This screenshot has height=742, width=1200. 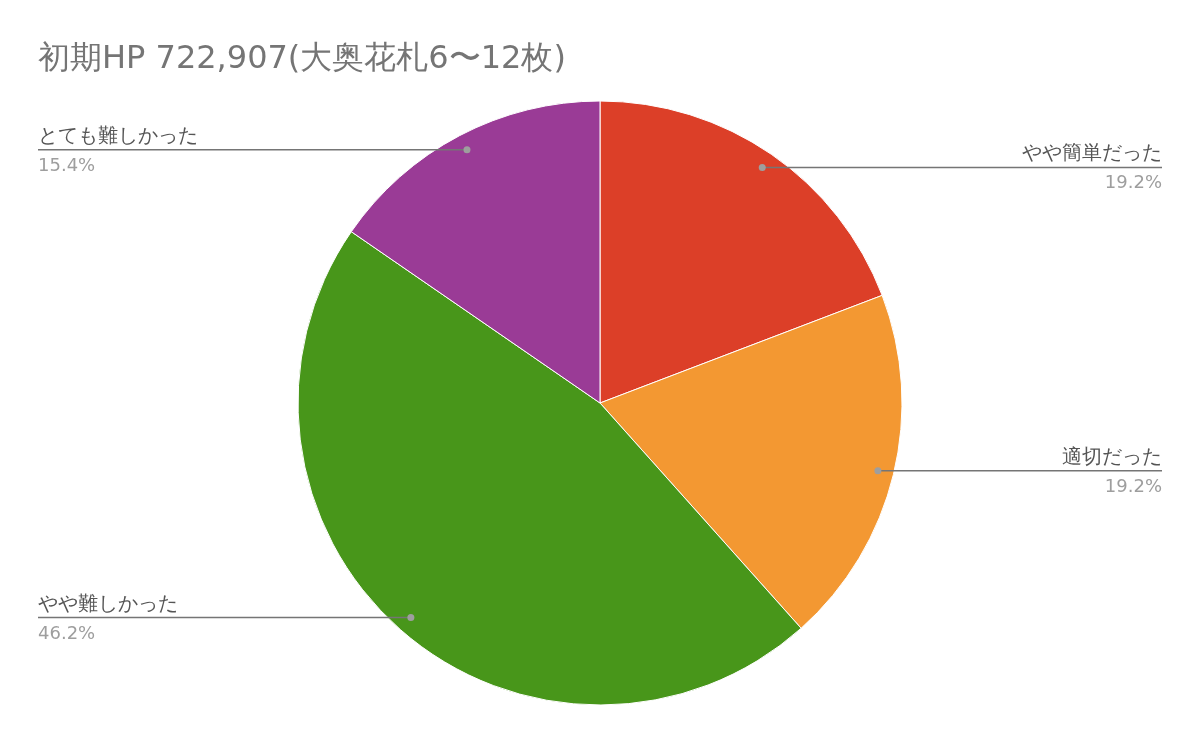 What do you see at coordinates (1092, 152) in the screenshot?
I see `slice-label: やや簡単だった` at bounding box center [1092, 152].